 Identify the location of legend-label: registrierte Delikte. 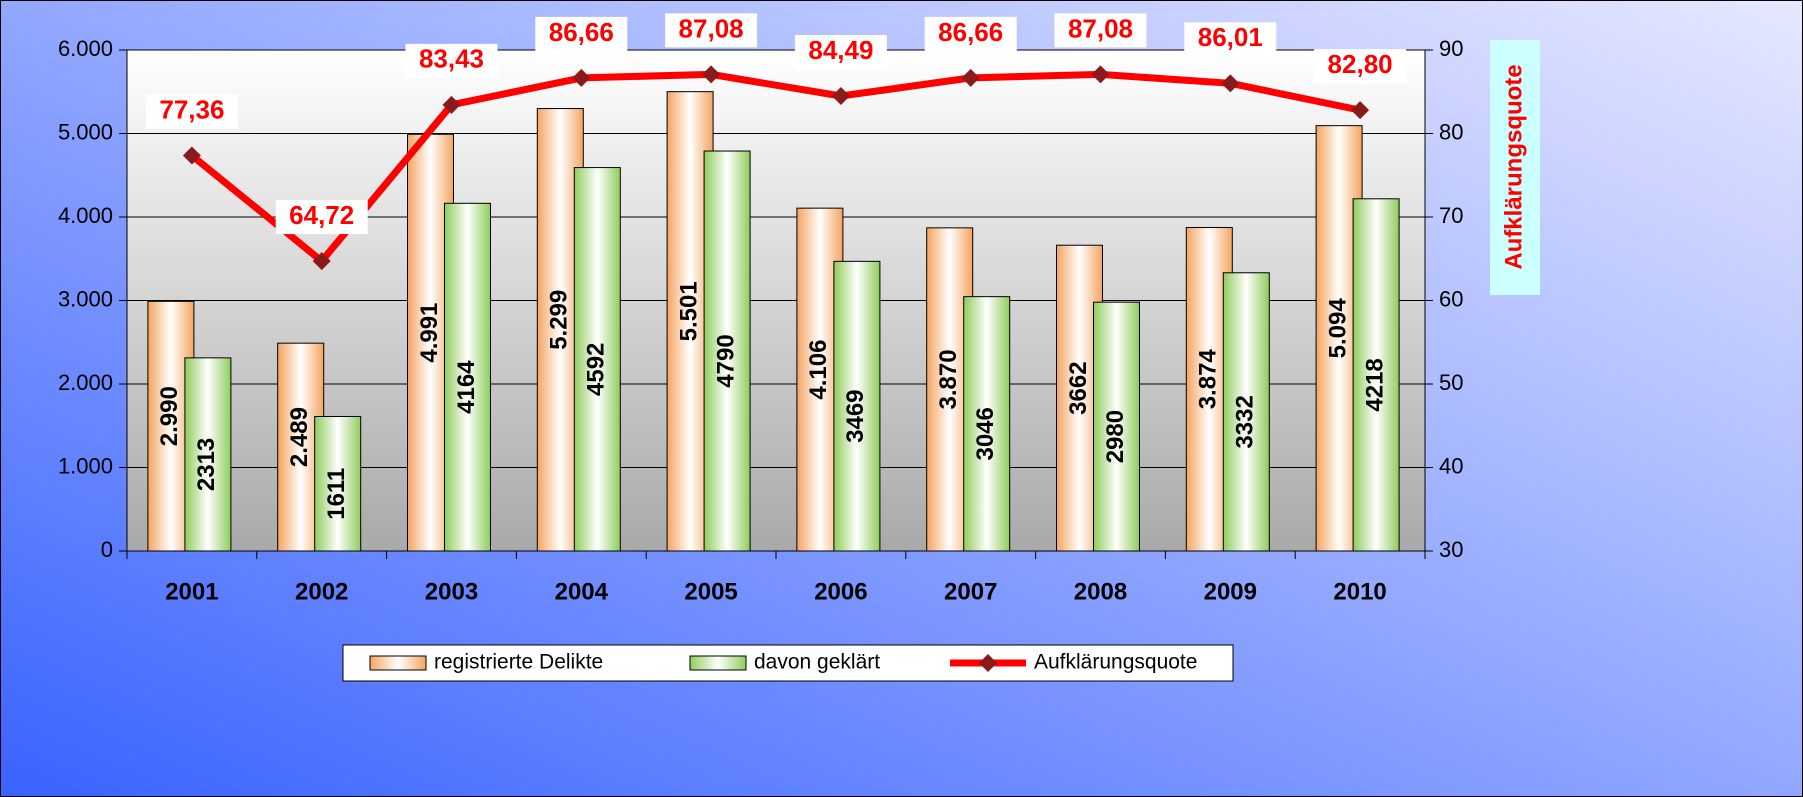
(518, 662).